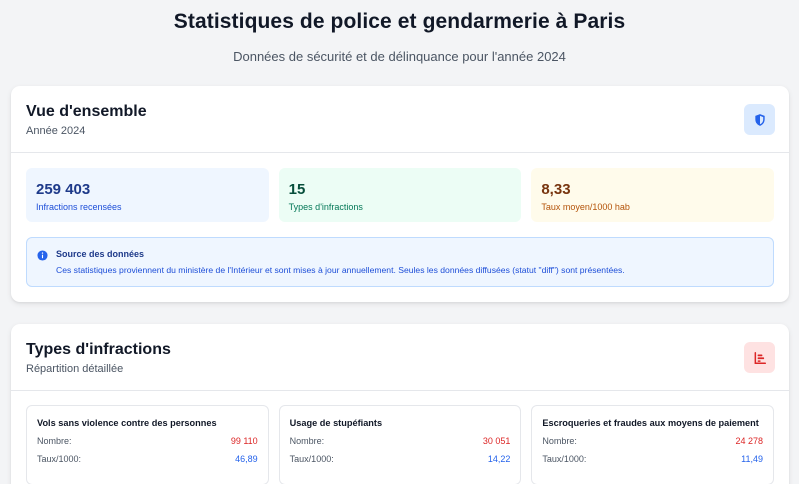  I want to click on overview-title: Vue d'ensemble, so click(86, 111).